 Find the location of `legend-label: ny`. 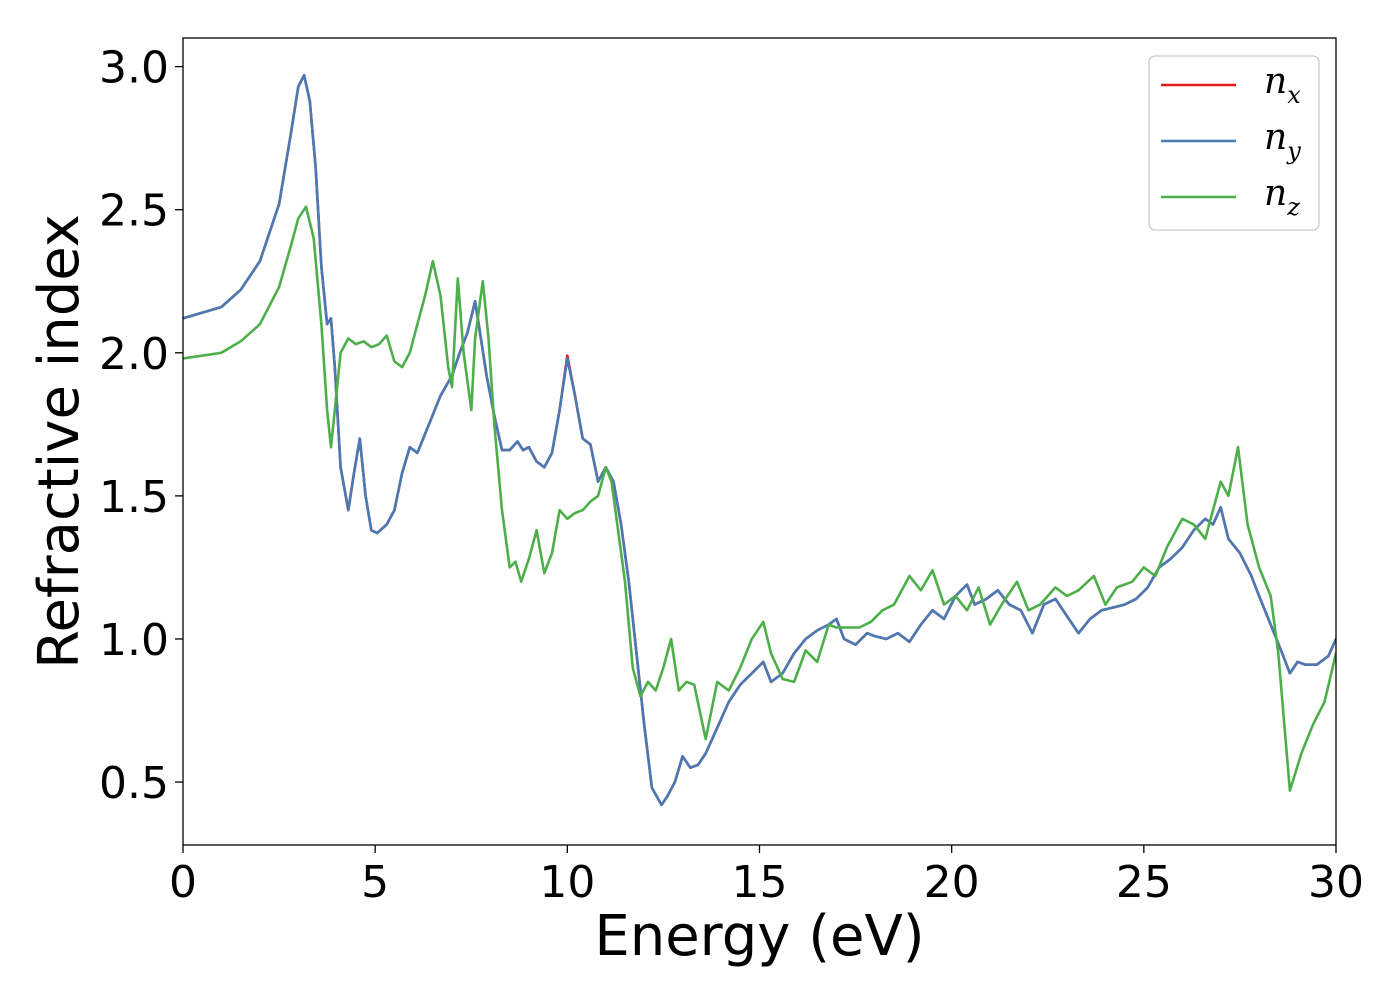

legend-label: ny is located at coordinates (1282, 141).